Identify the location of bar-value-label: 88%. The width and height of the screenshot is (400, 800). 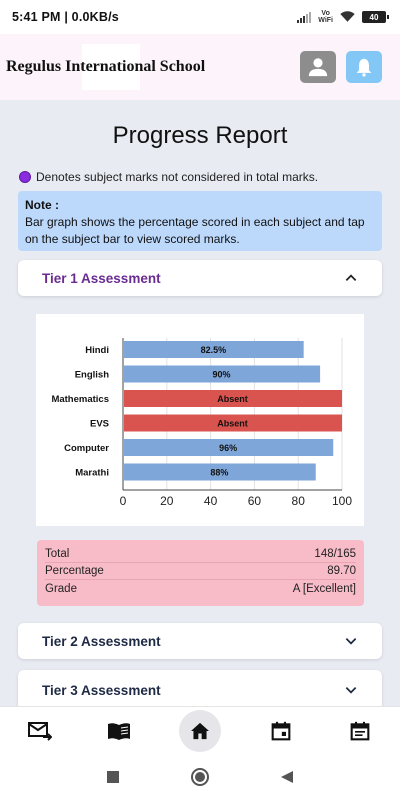
(219, 473).